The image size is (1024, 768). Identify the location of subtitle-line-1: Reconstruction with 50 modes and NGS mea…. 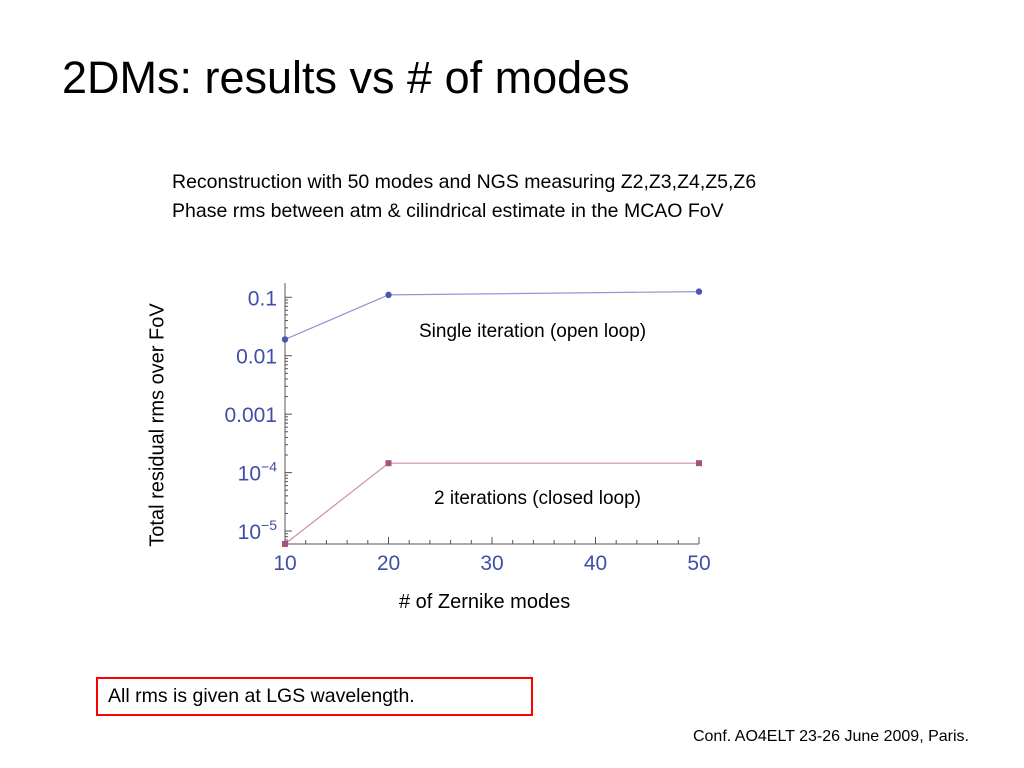
(464, 182).